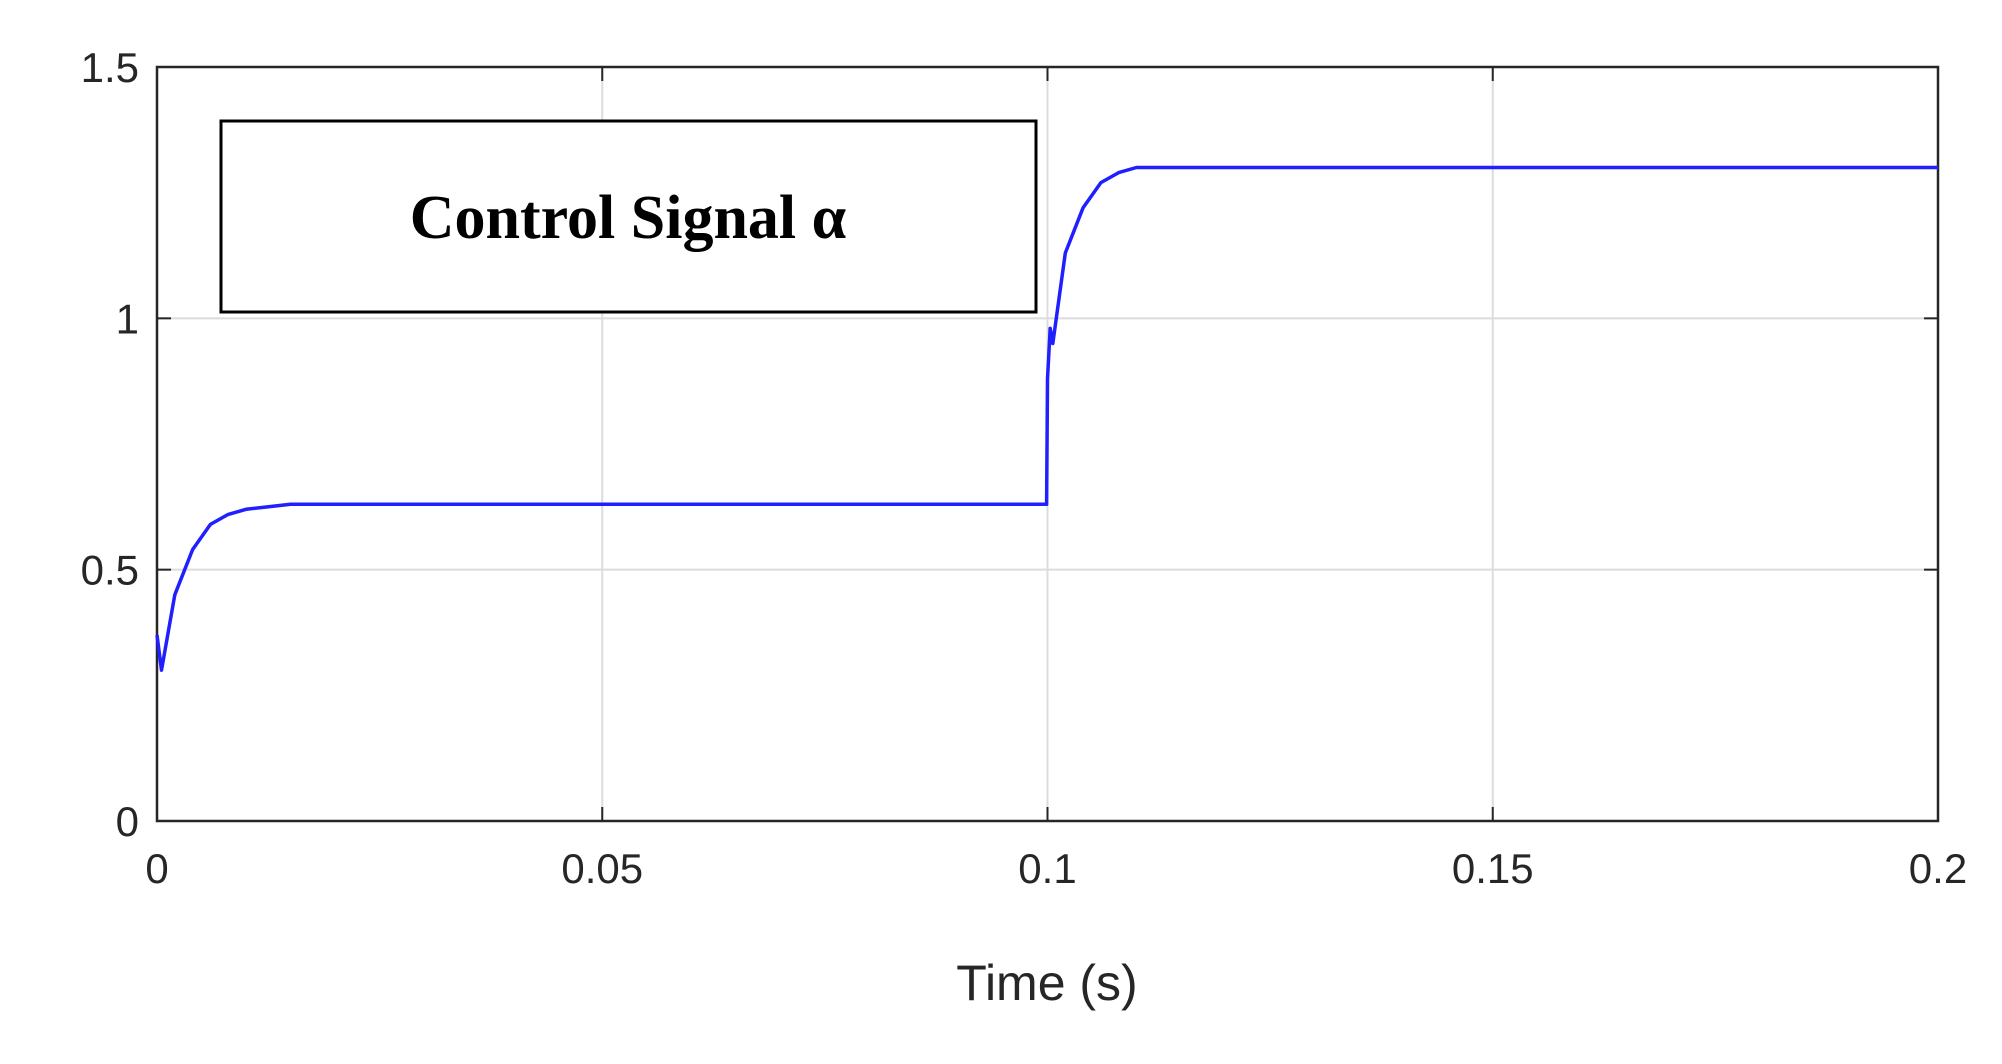 The width and height of the screenshot is (2002, 1064). Describe the element at coordinates (110, 570) in the screenshot. I see `y-tick-label: 0.5` at that location.